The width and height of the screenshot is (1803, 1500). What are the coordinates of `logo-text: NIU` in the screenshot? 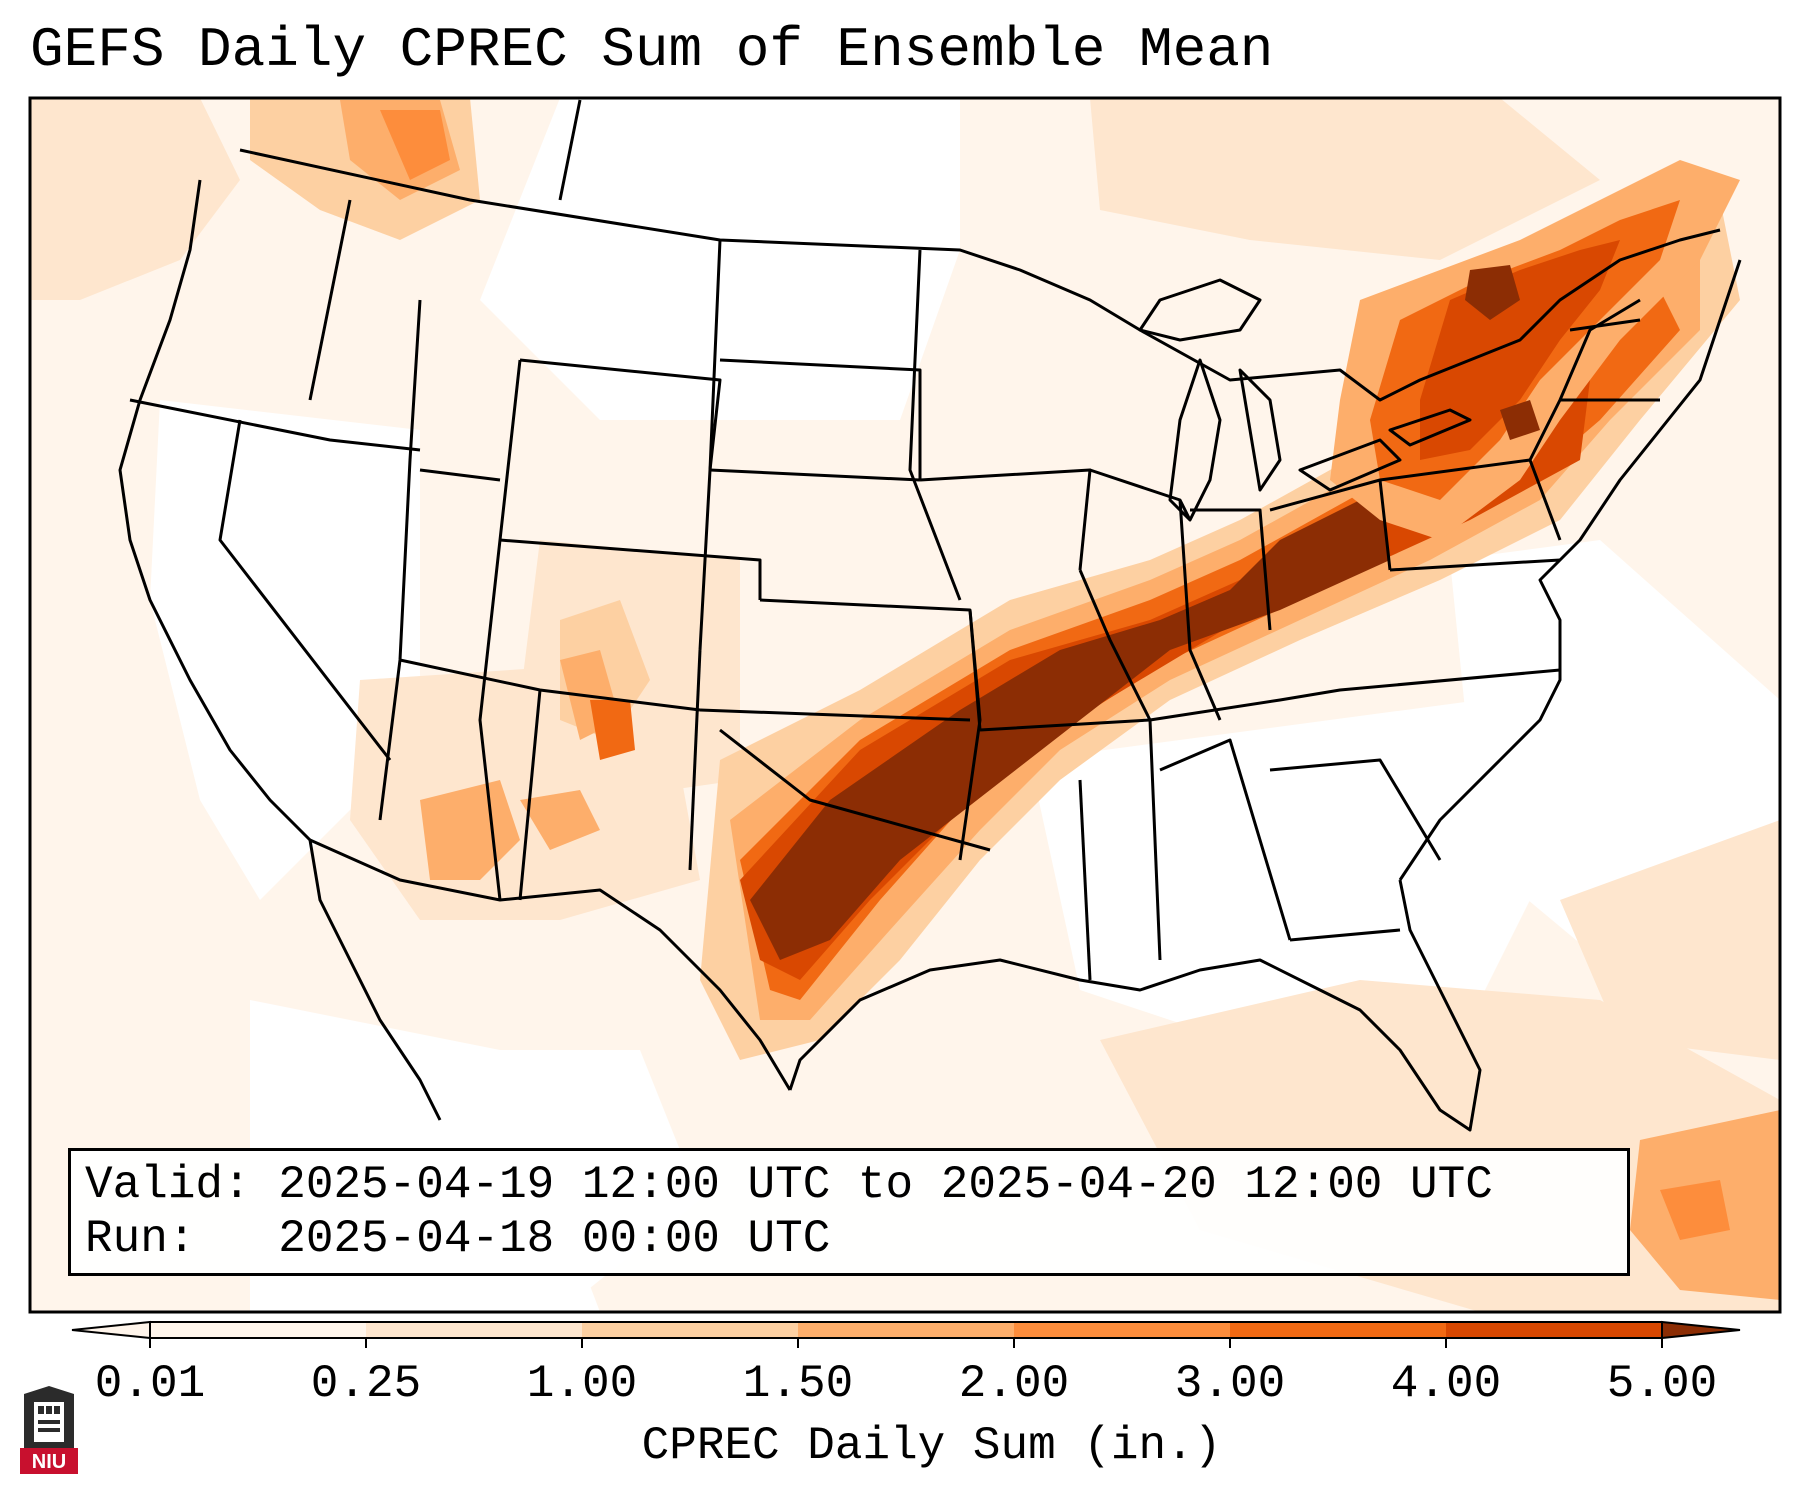 It's located at (49, 1462).